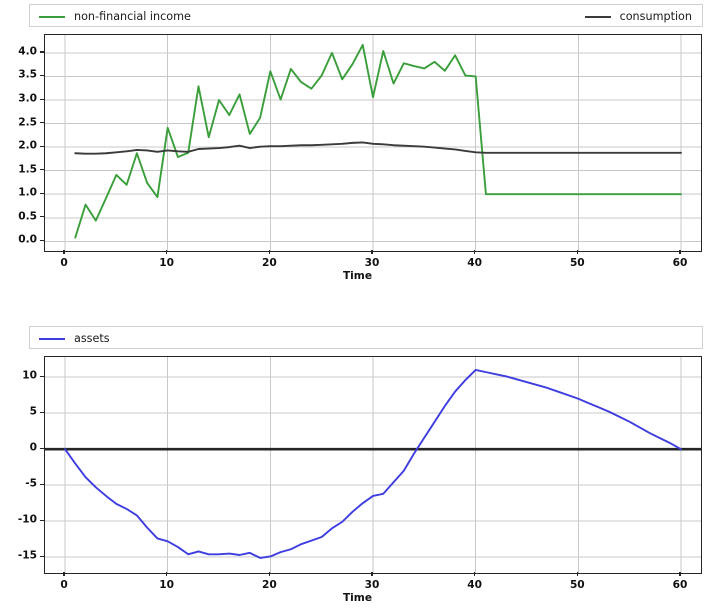 The height and width of the screenshot is (616, 715). I want to click on x-axis-title-top: Time, so click(357, 276).